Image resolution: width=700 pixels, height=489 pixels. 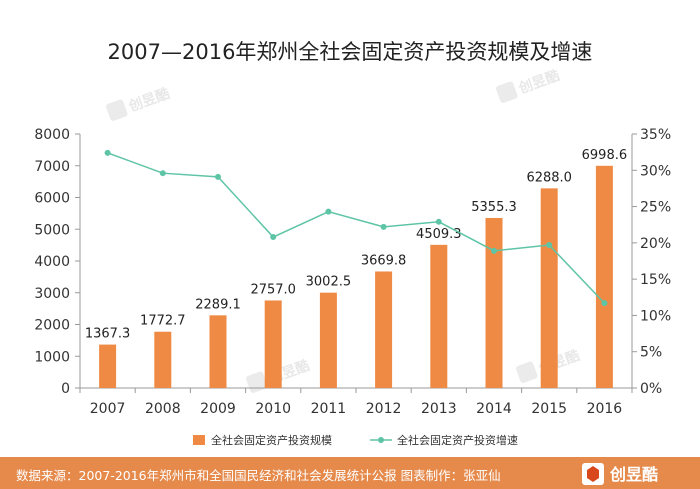 What do you see at coordinates (494, 302) in the screenshot?
I see `bar-2014` at bounding box center [494, 302].